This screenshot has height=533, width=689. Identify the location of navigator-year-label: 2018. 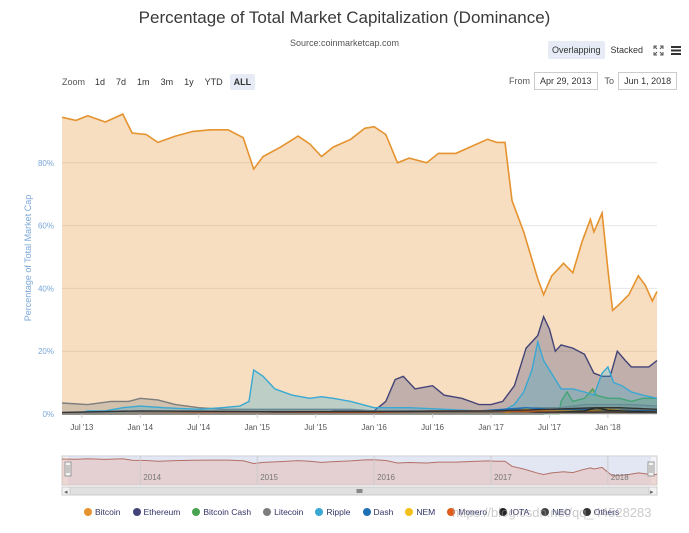
(620, 477).